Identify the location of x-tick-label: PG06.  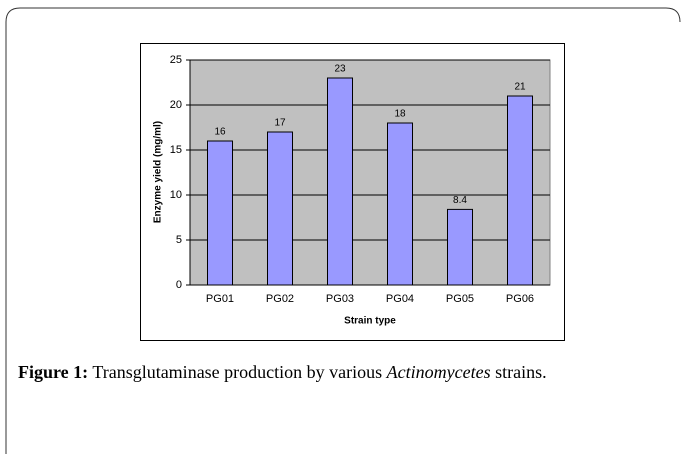
(520, 299).